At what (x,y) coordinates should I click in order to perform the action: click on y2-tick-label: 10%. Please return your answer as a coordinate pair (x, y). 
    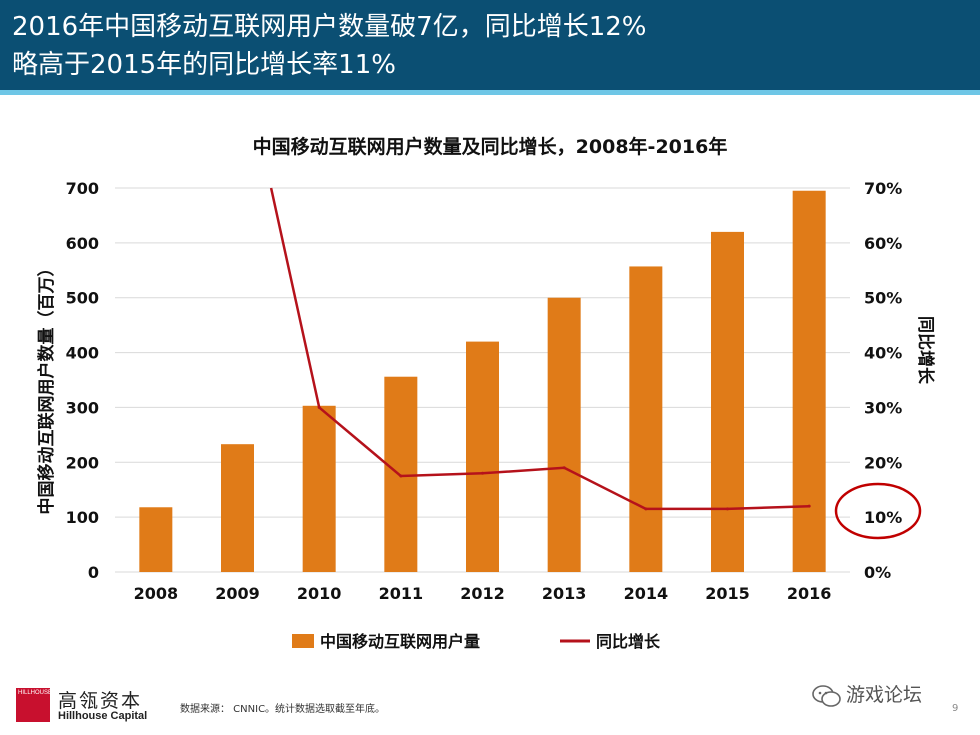
    Looking at the image, I should click on (883, 517).